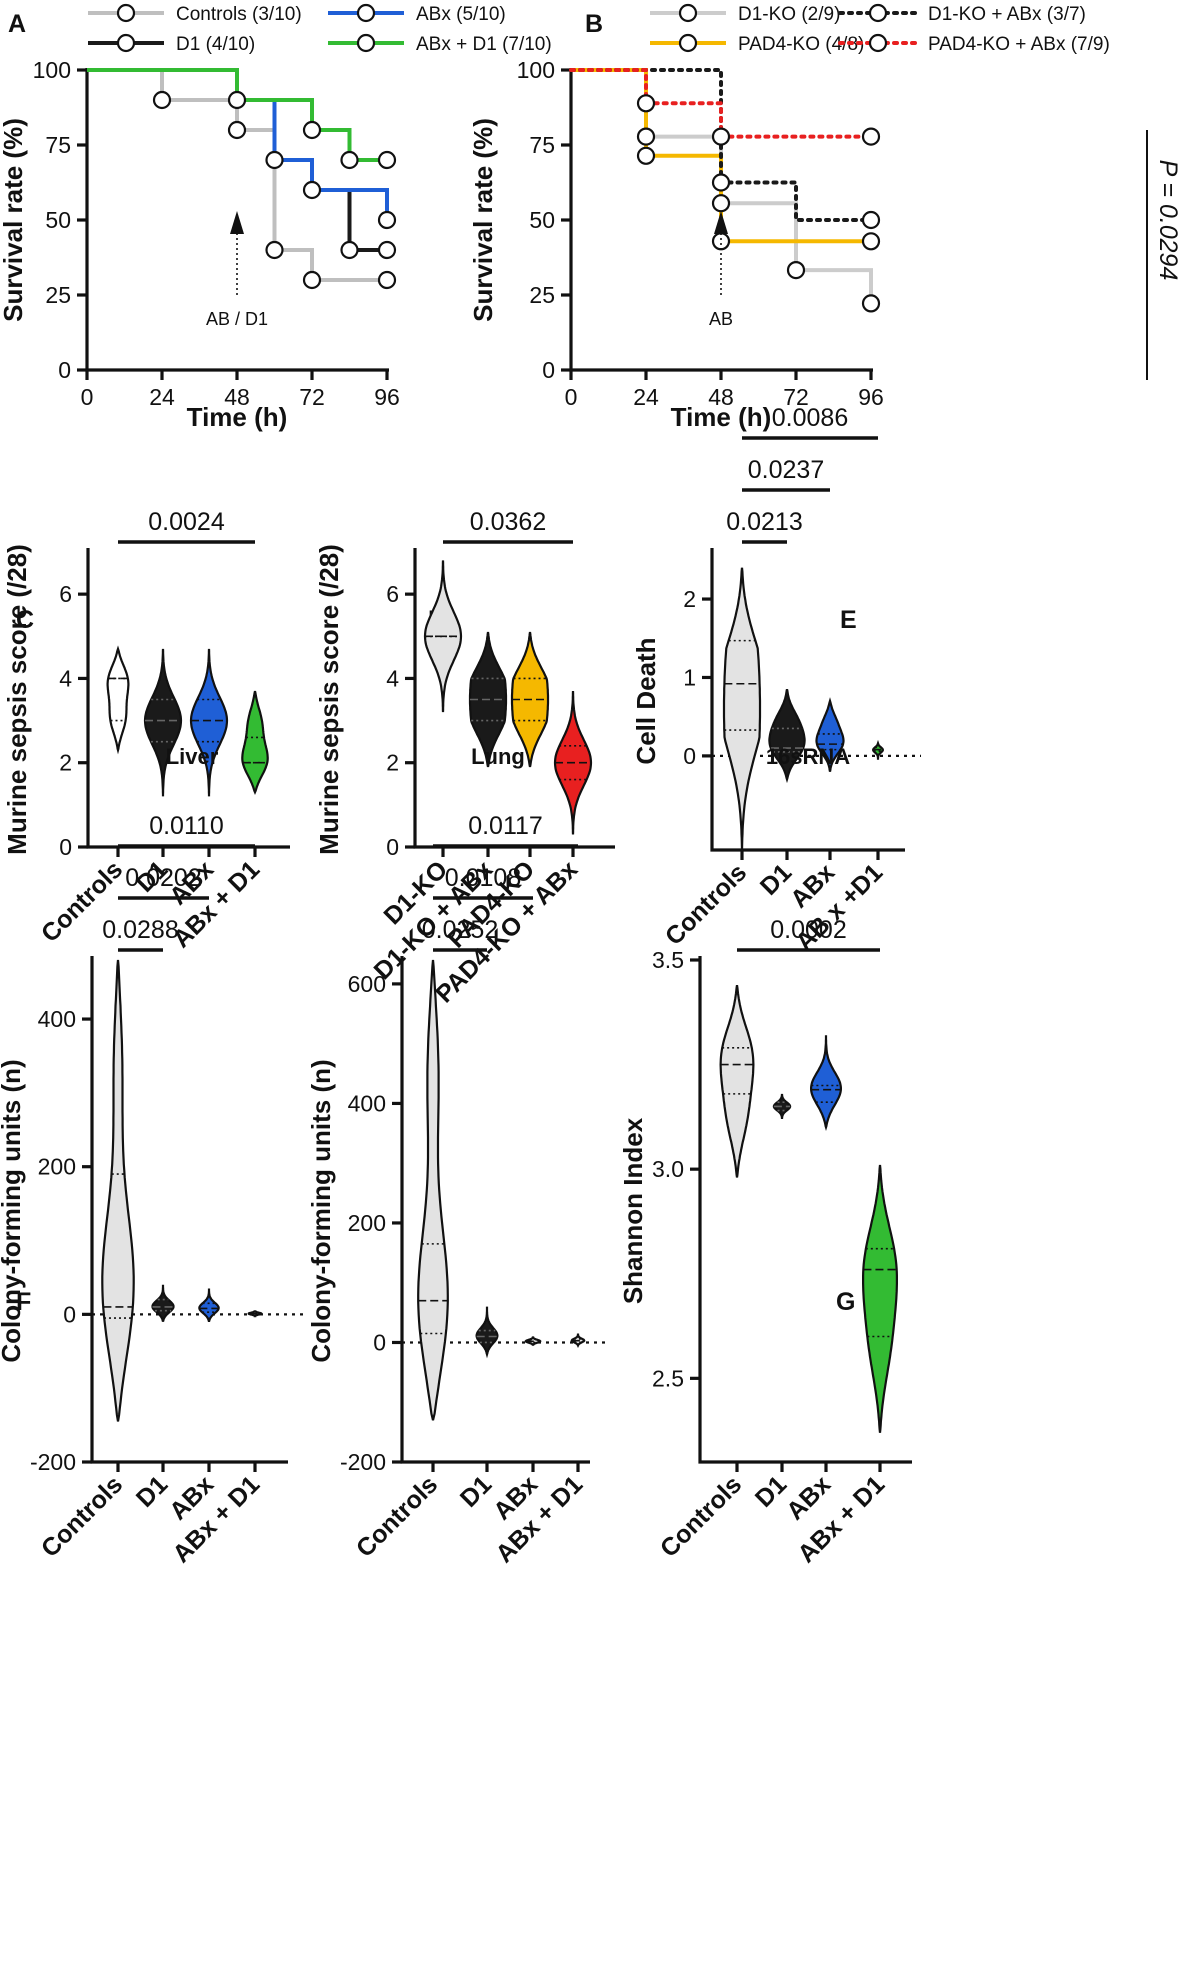 The width and height of the screenshot is (1181, 1980). Describe the element at coordinates (646, 700) in the screenshot. I see `y-axis-label: Cell Death` at that location.